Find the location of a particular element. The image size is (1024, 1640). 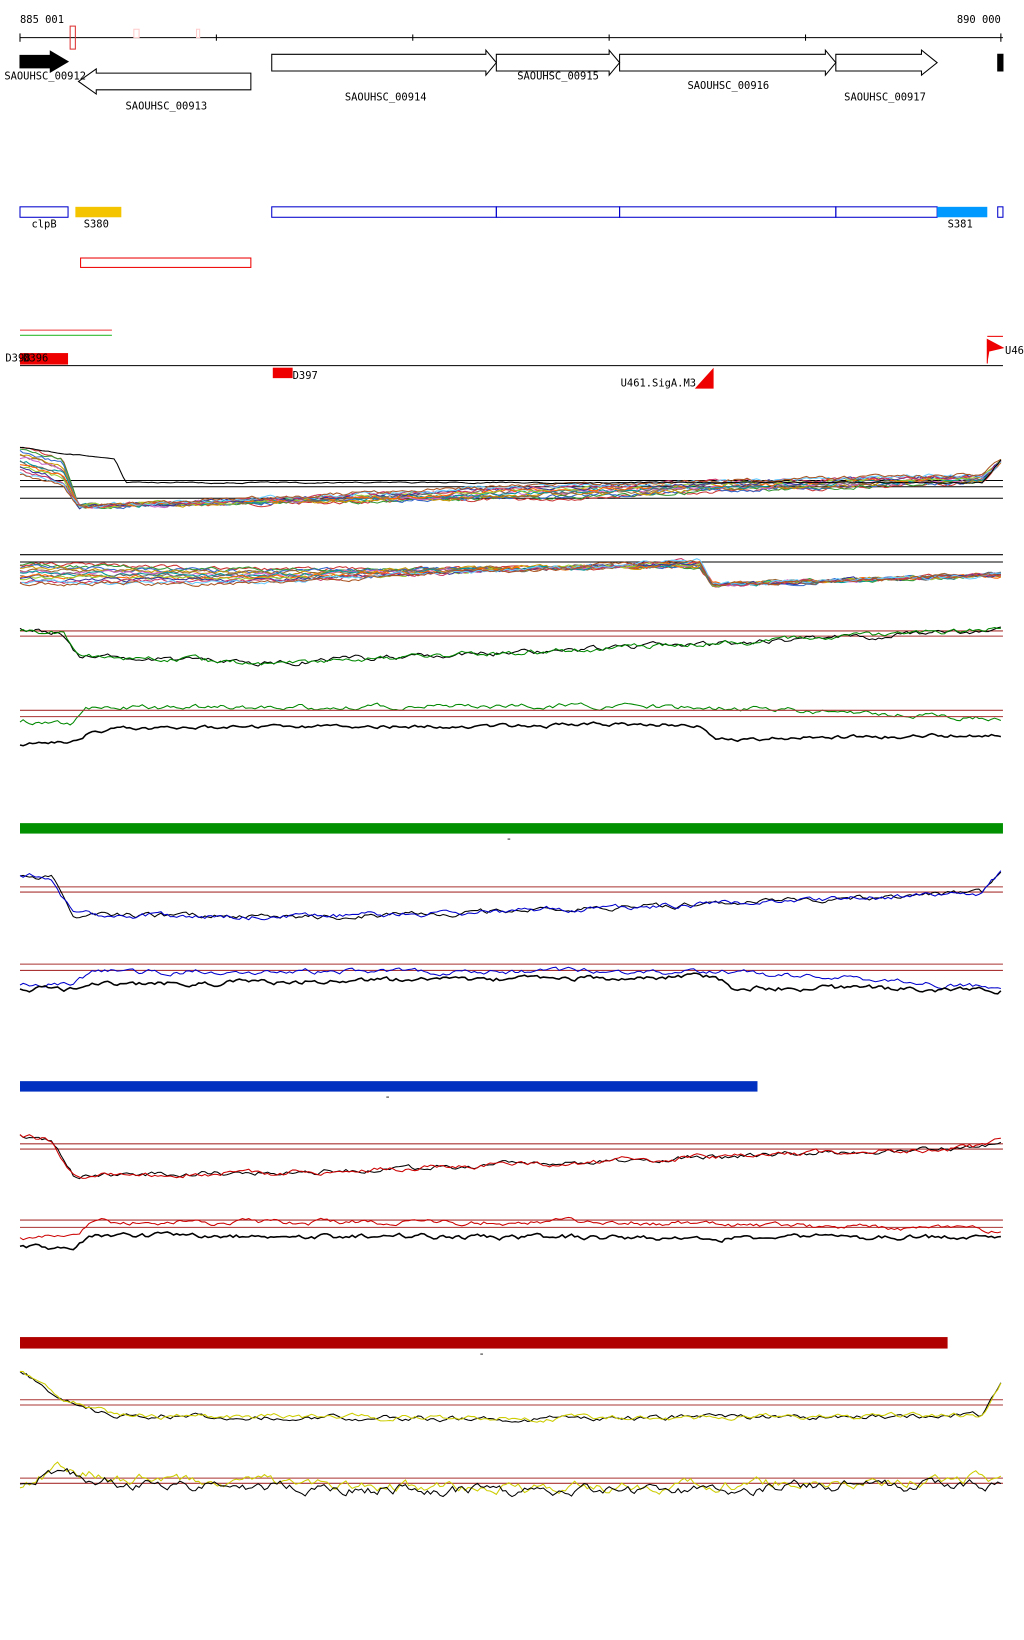

promoter-label: D396 is located at coordinates (35, 358).